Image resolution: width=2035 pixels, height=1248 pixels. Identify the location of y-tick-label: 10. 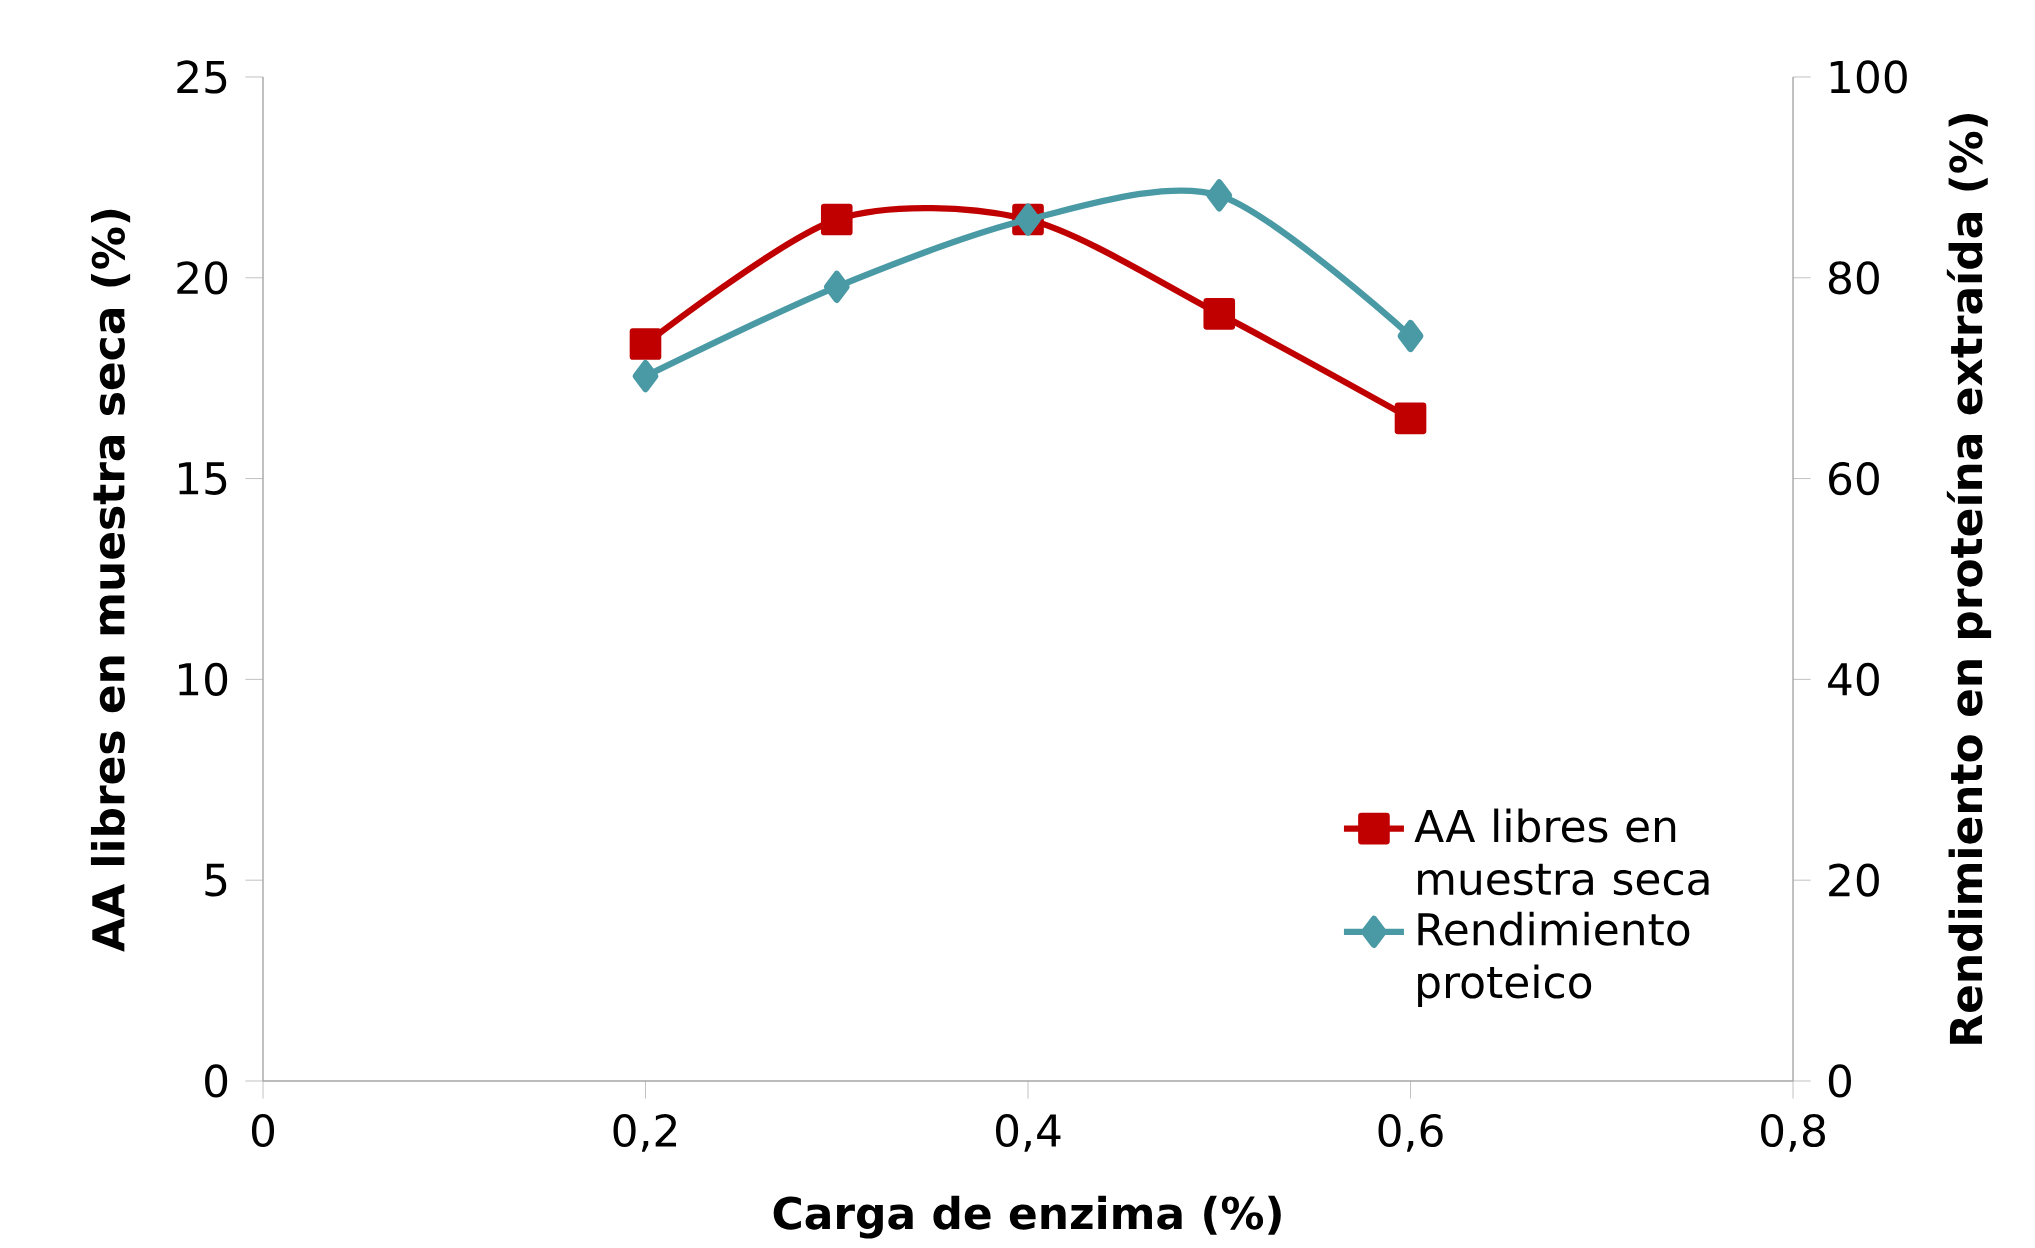
(203, 679).